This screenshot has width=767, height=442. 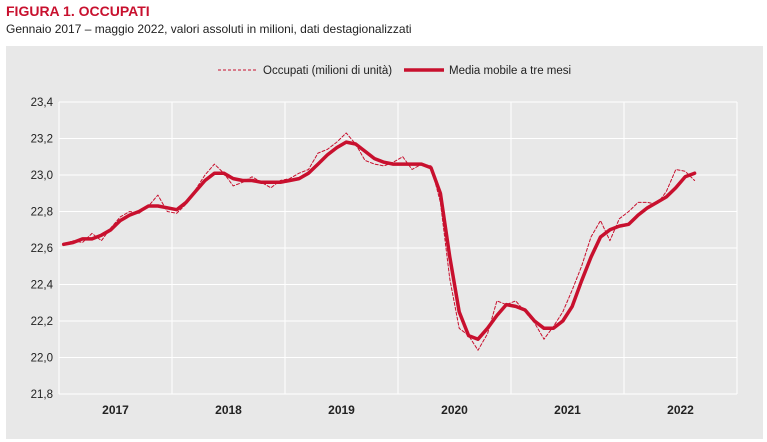 I want to click on y-tick-label: 22,4, so click(x=42, y=286).